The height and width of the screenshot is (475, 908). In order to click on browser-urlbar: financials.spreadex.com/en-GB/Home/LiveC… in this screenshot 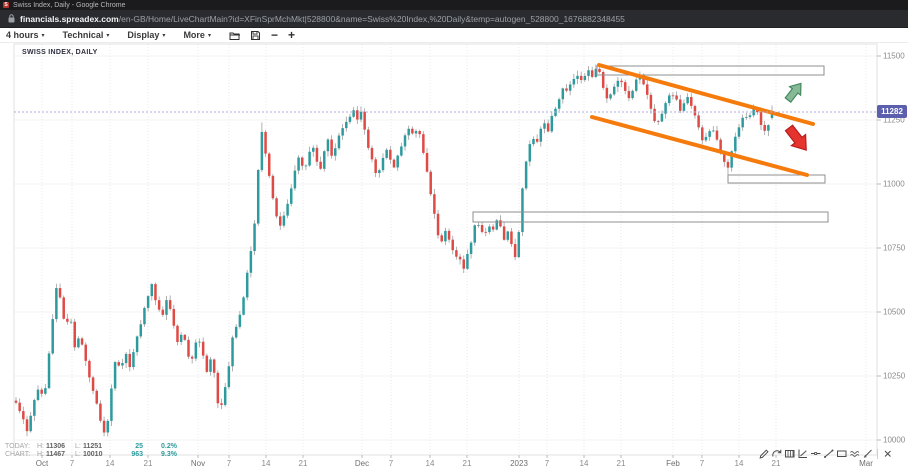, I will do `click(454, 19)`.